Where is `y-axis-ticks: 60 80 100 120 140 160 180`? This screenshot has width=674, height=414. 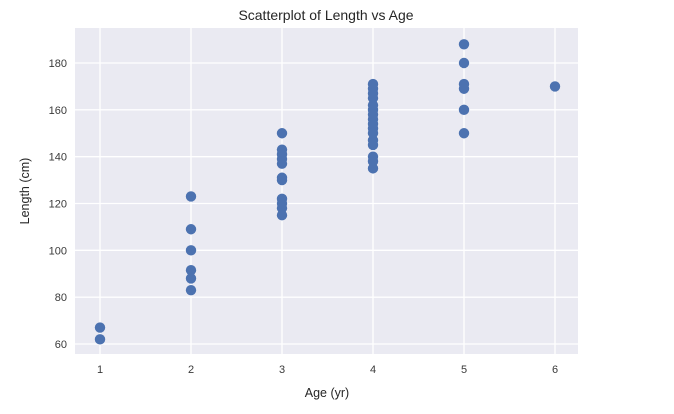 y-axis-ticks: 60 80 100 120 140 160 180 is located at coordinates (58, 204).